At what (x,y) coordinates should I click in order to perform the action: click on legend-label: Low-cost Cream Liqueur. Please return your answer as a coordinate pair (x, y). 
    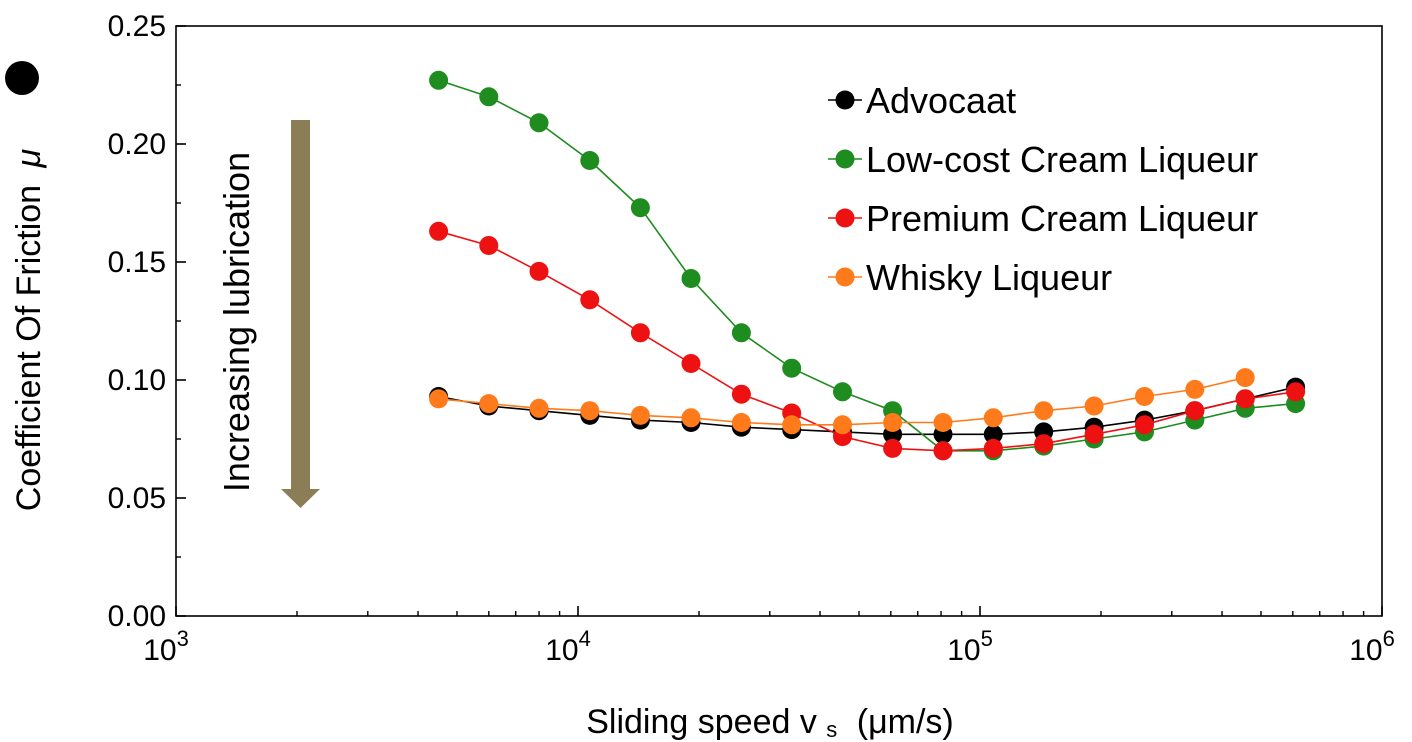
    Looking at the image, I should click on (1062, 159).